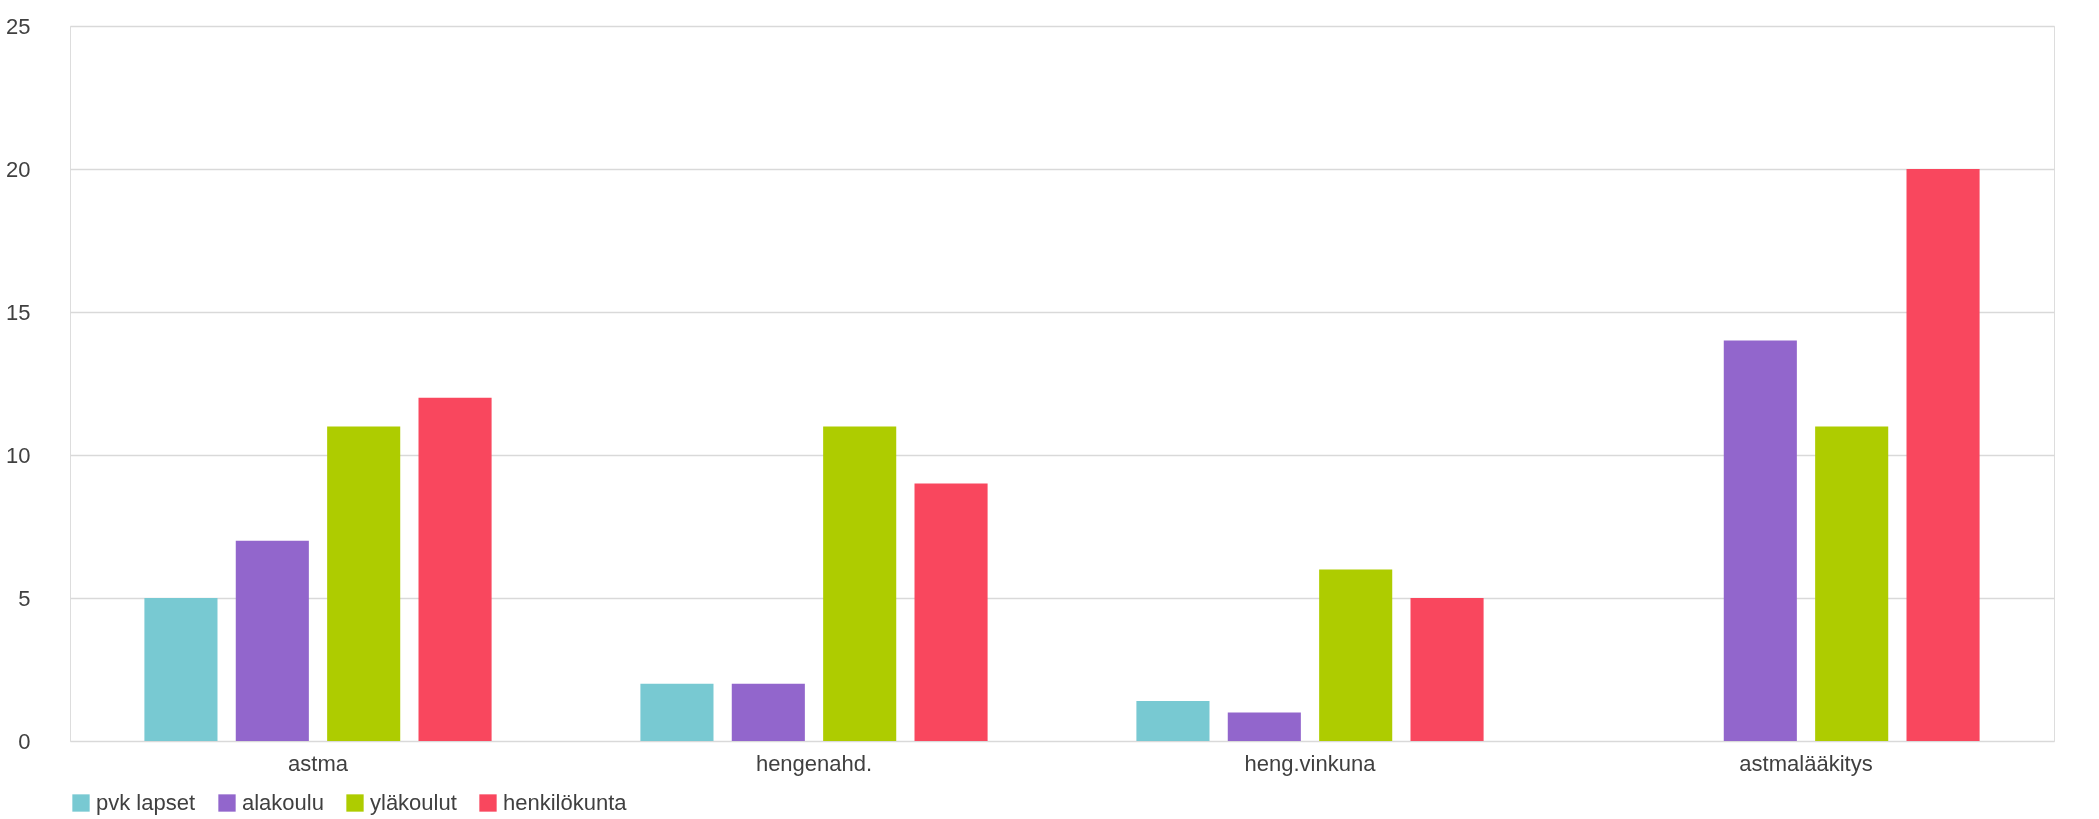 This screenshot has height=819, width=2099. What do you see at coordinates (1806, 763) in the screenshot?
I see `x-tick-label: astmalääkitys` at bounding box center [1806, 763].